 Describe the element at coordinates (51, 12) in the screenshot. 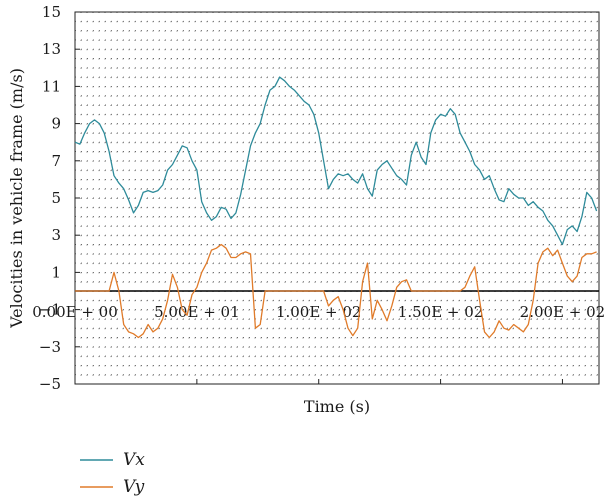

I see `y-tick-label: 15` at that location.